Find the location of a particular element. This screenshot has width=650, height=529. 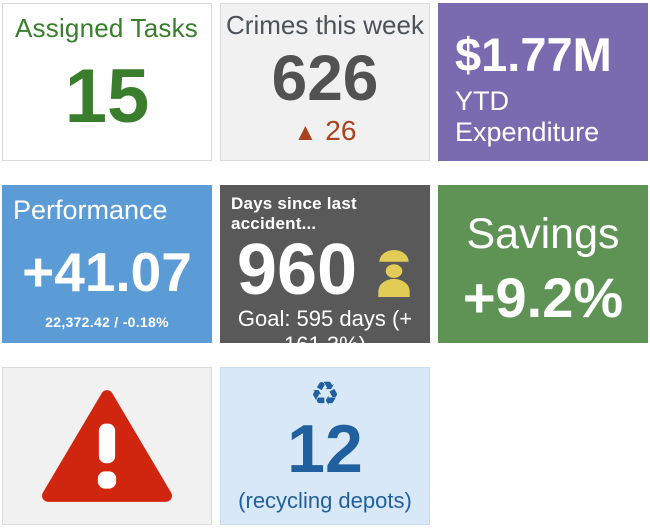

savings-value: +9.2% is located at coordinates (543, 297).